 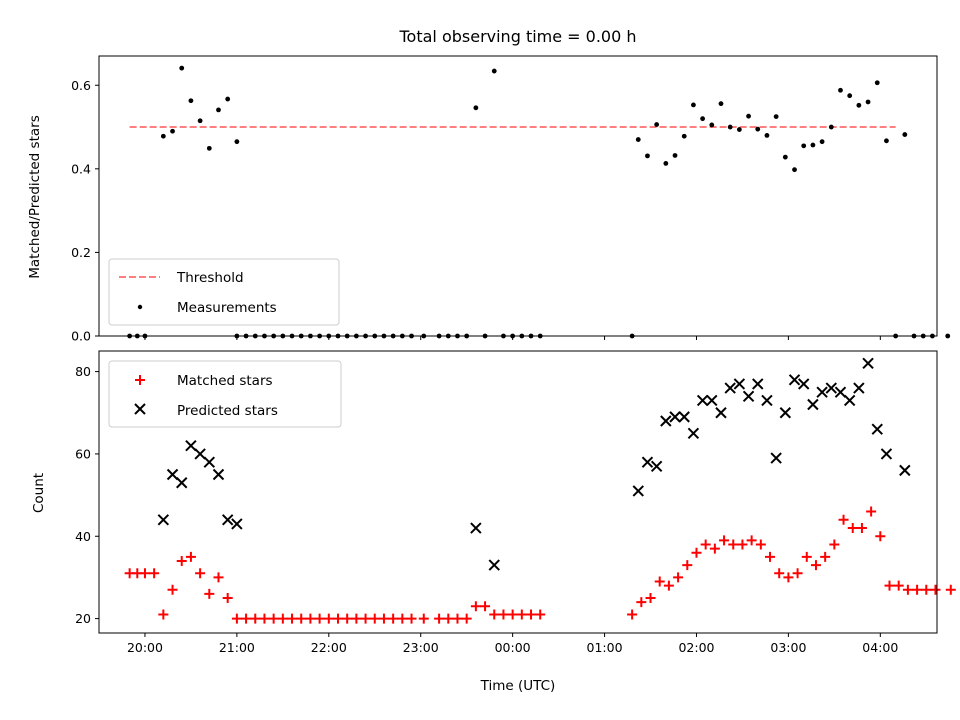 I want to click on bottom-y-axis-label: Count, so click(x=39, y=493).